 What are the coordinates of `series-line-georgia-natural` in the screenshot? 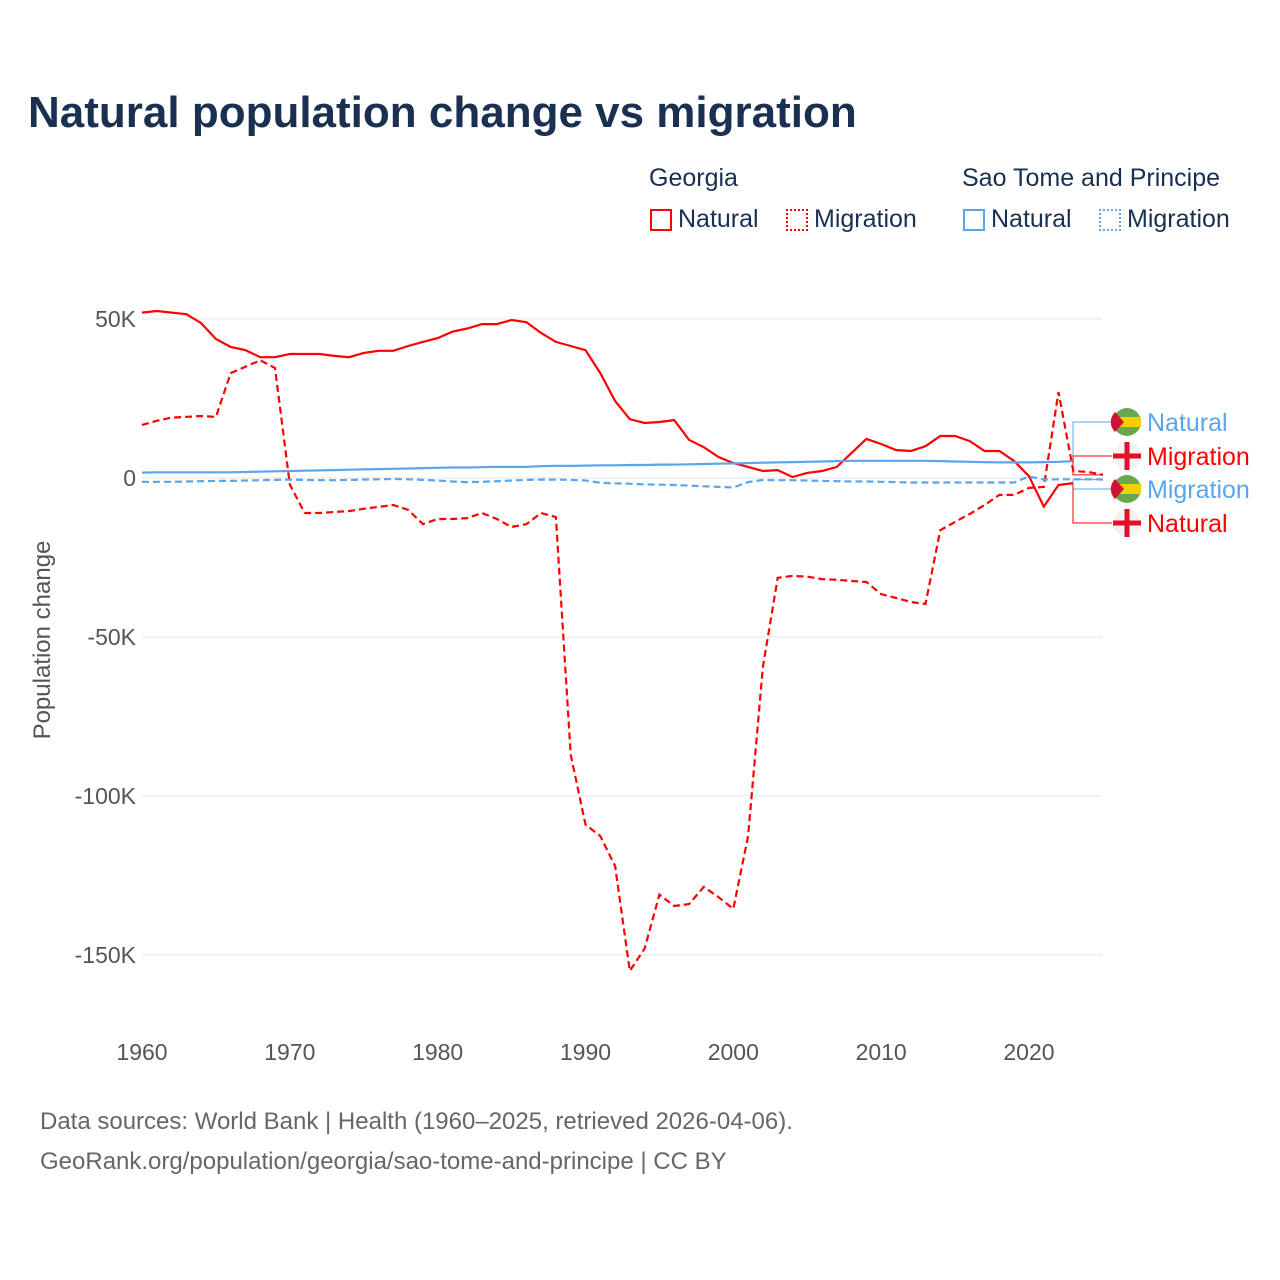 It's located at (607, 409).